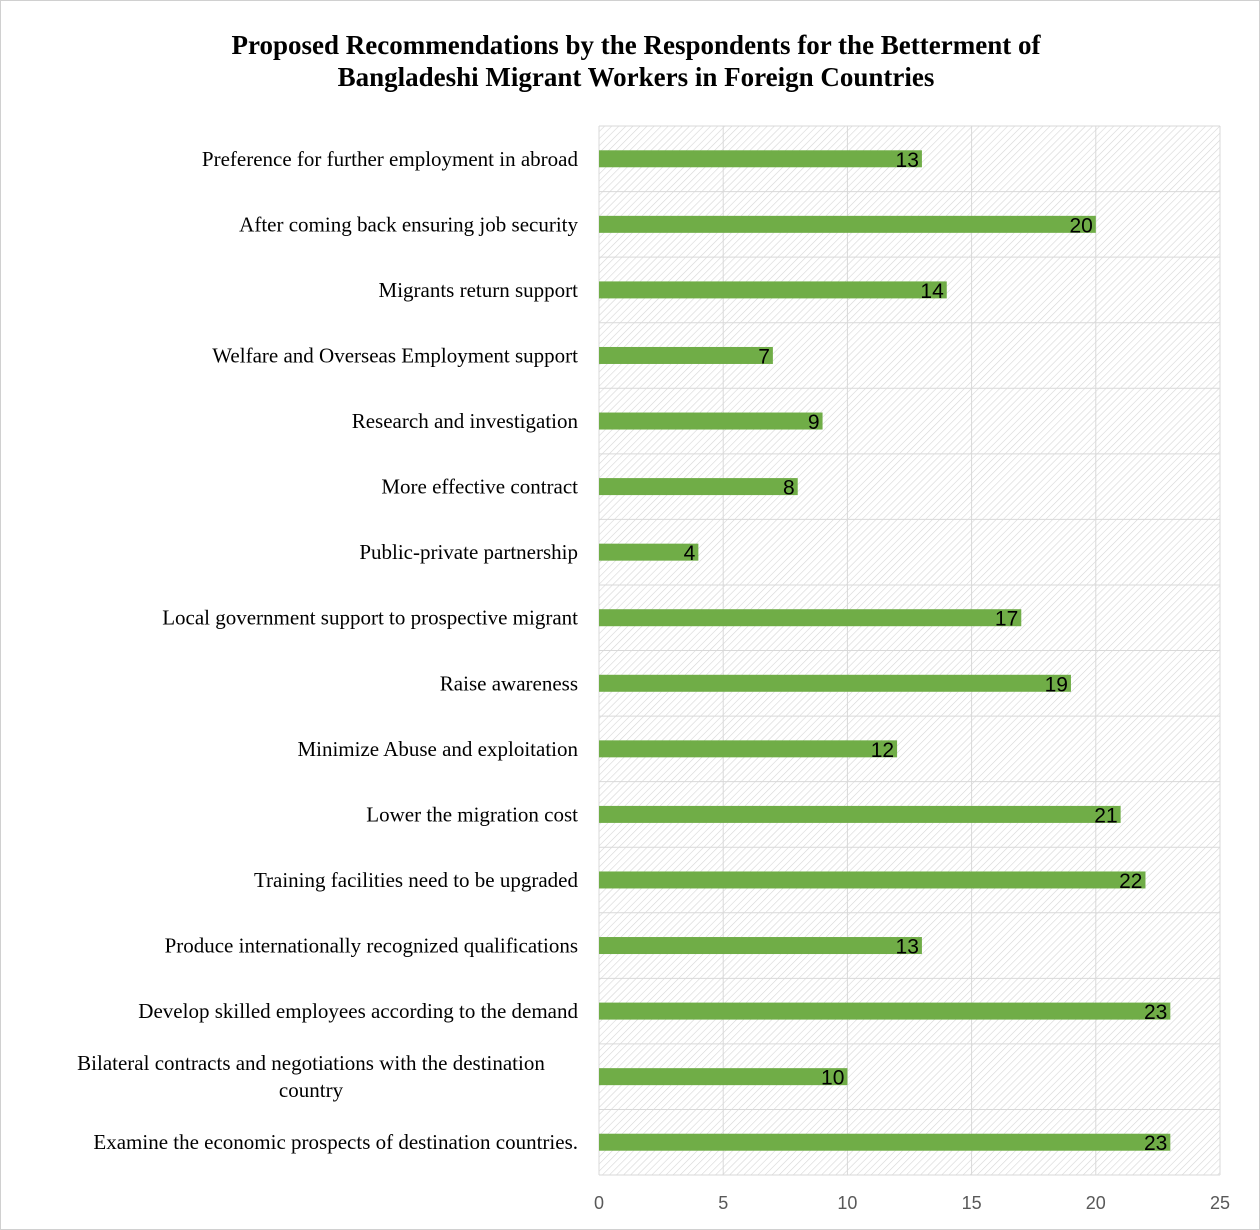 The height and width of the screenshot is (1230, 1260). I want to click on category-label: Lower the migration cost, so click(472, 814).